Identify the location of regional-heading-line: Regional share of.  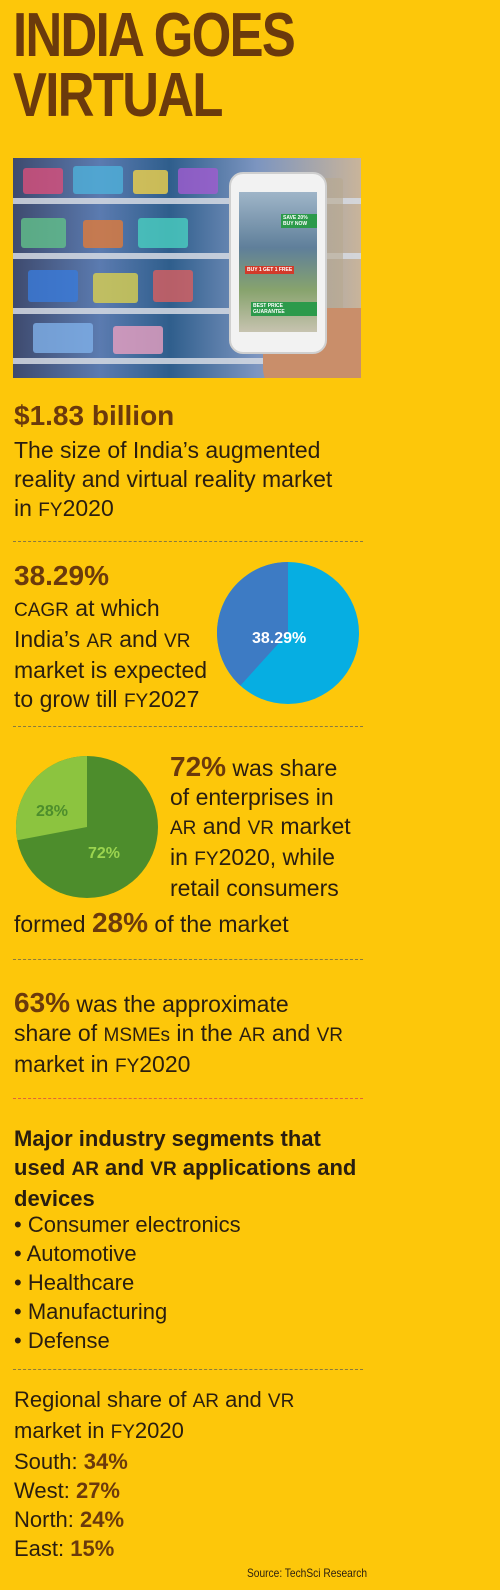
(103, 1399).